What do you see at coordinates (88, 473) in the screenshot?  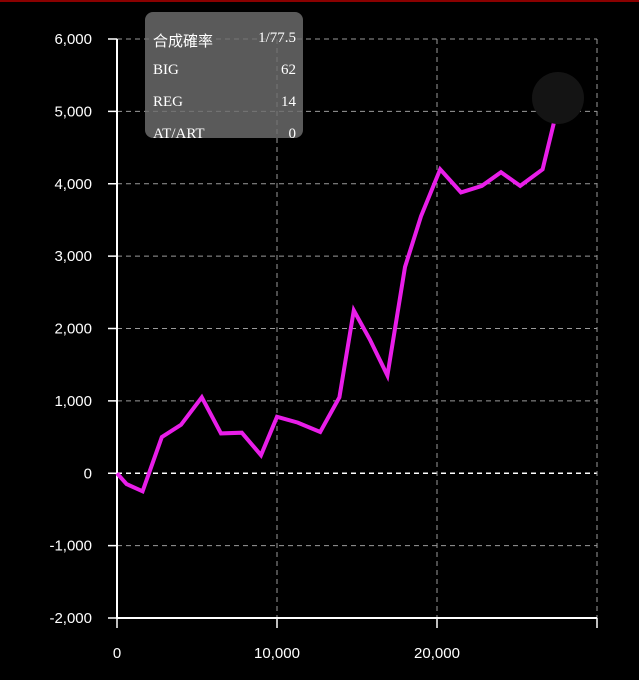 I see `y-tick-label: 0` at bounding box center [88, 473].